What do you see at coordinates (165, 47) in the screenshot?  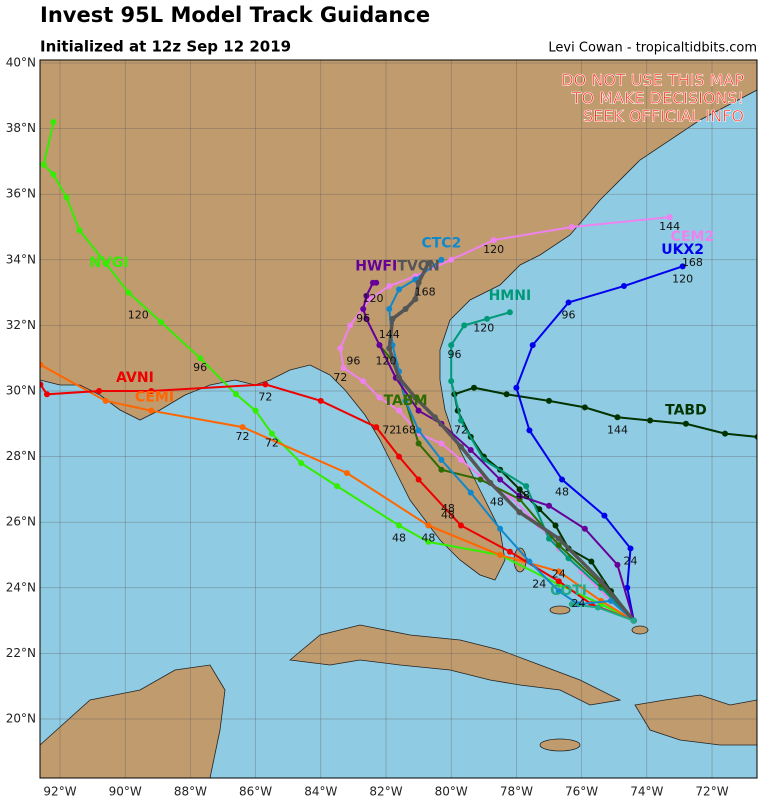 I see `subtitle: Initialized at 12z Sep 12 2019` at bounding box center [165, 47].